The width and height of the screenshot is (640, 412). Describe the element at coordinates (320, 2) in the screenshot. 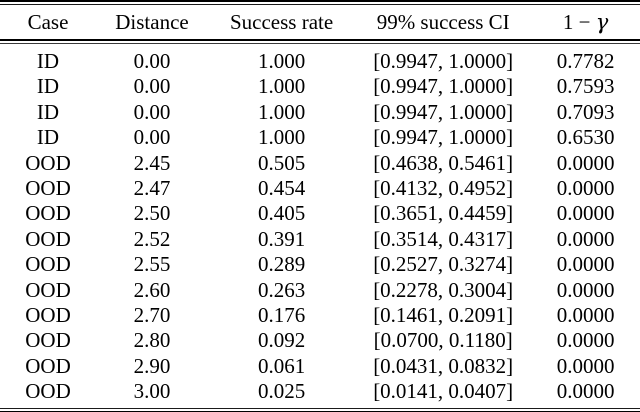

I see `table-top-rule` at that location.